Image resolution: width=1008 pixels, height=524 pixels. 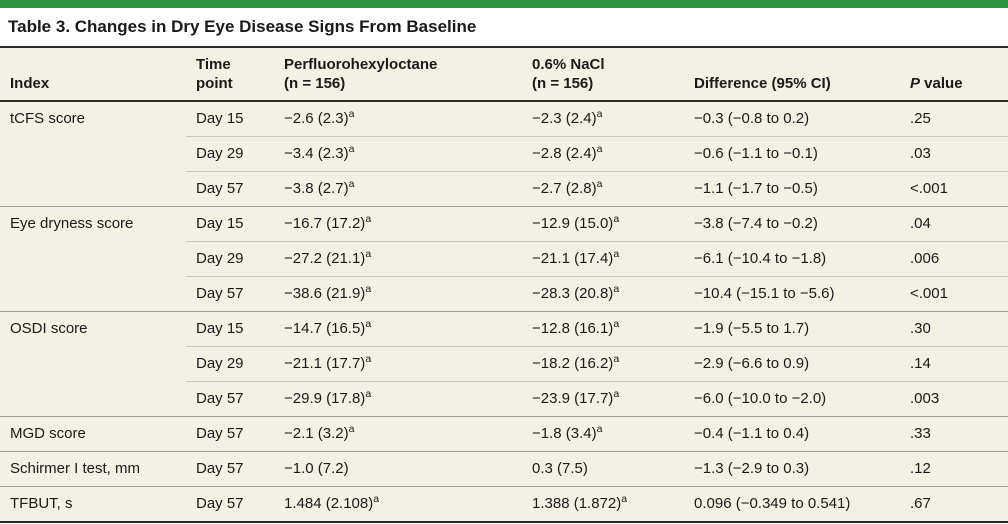 I want to click on cell-difference: −0.6 (−1.1 to −0.1), so click(x=792, y=154).